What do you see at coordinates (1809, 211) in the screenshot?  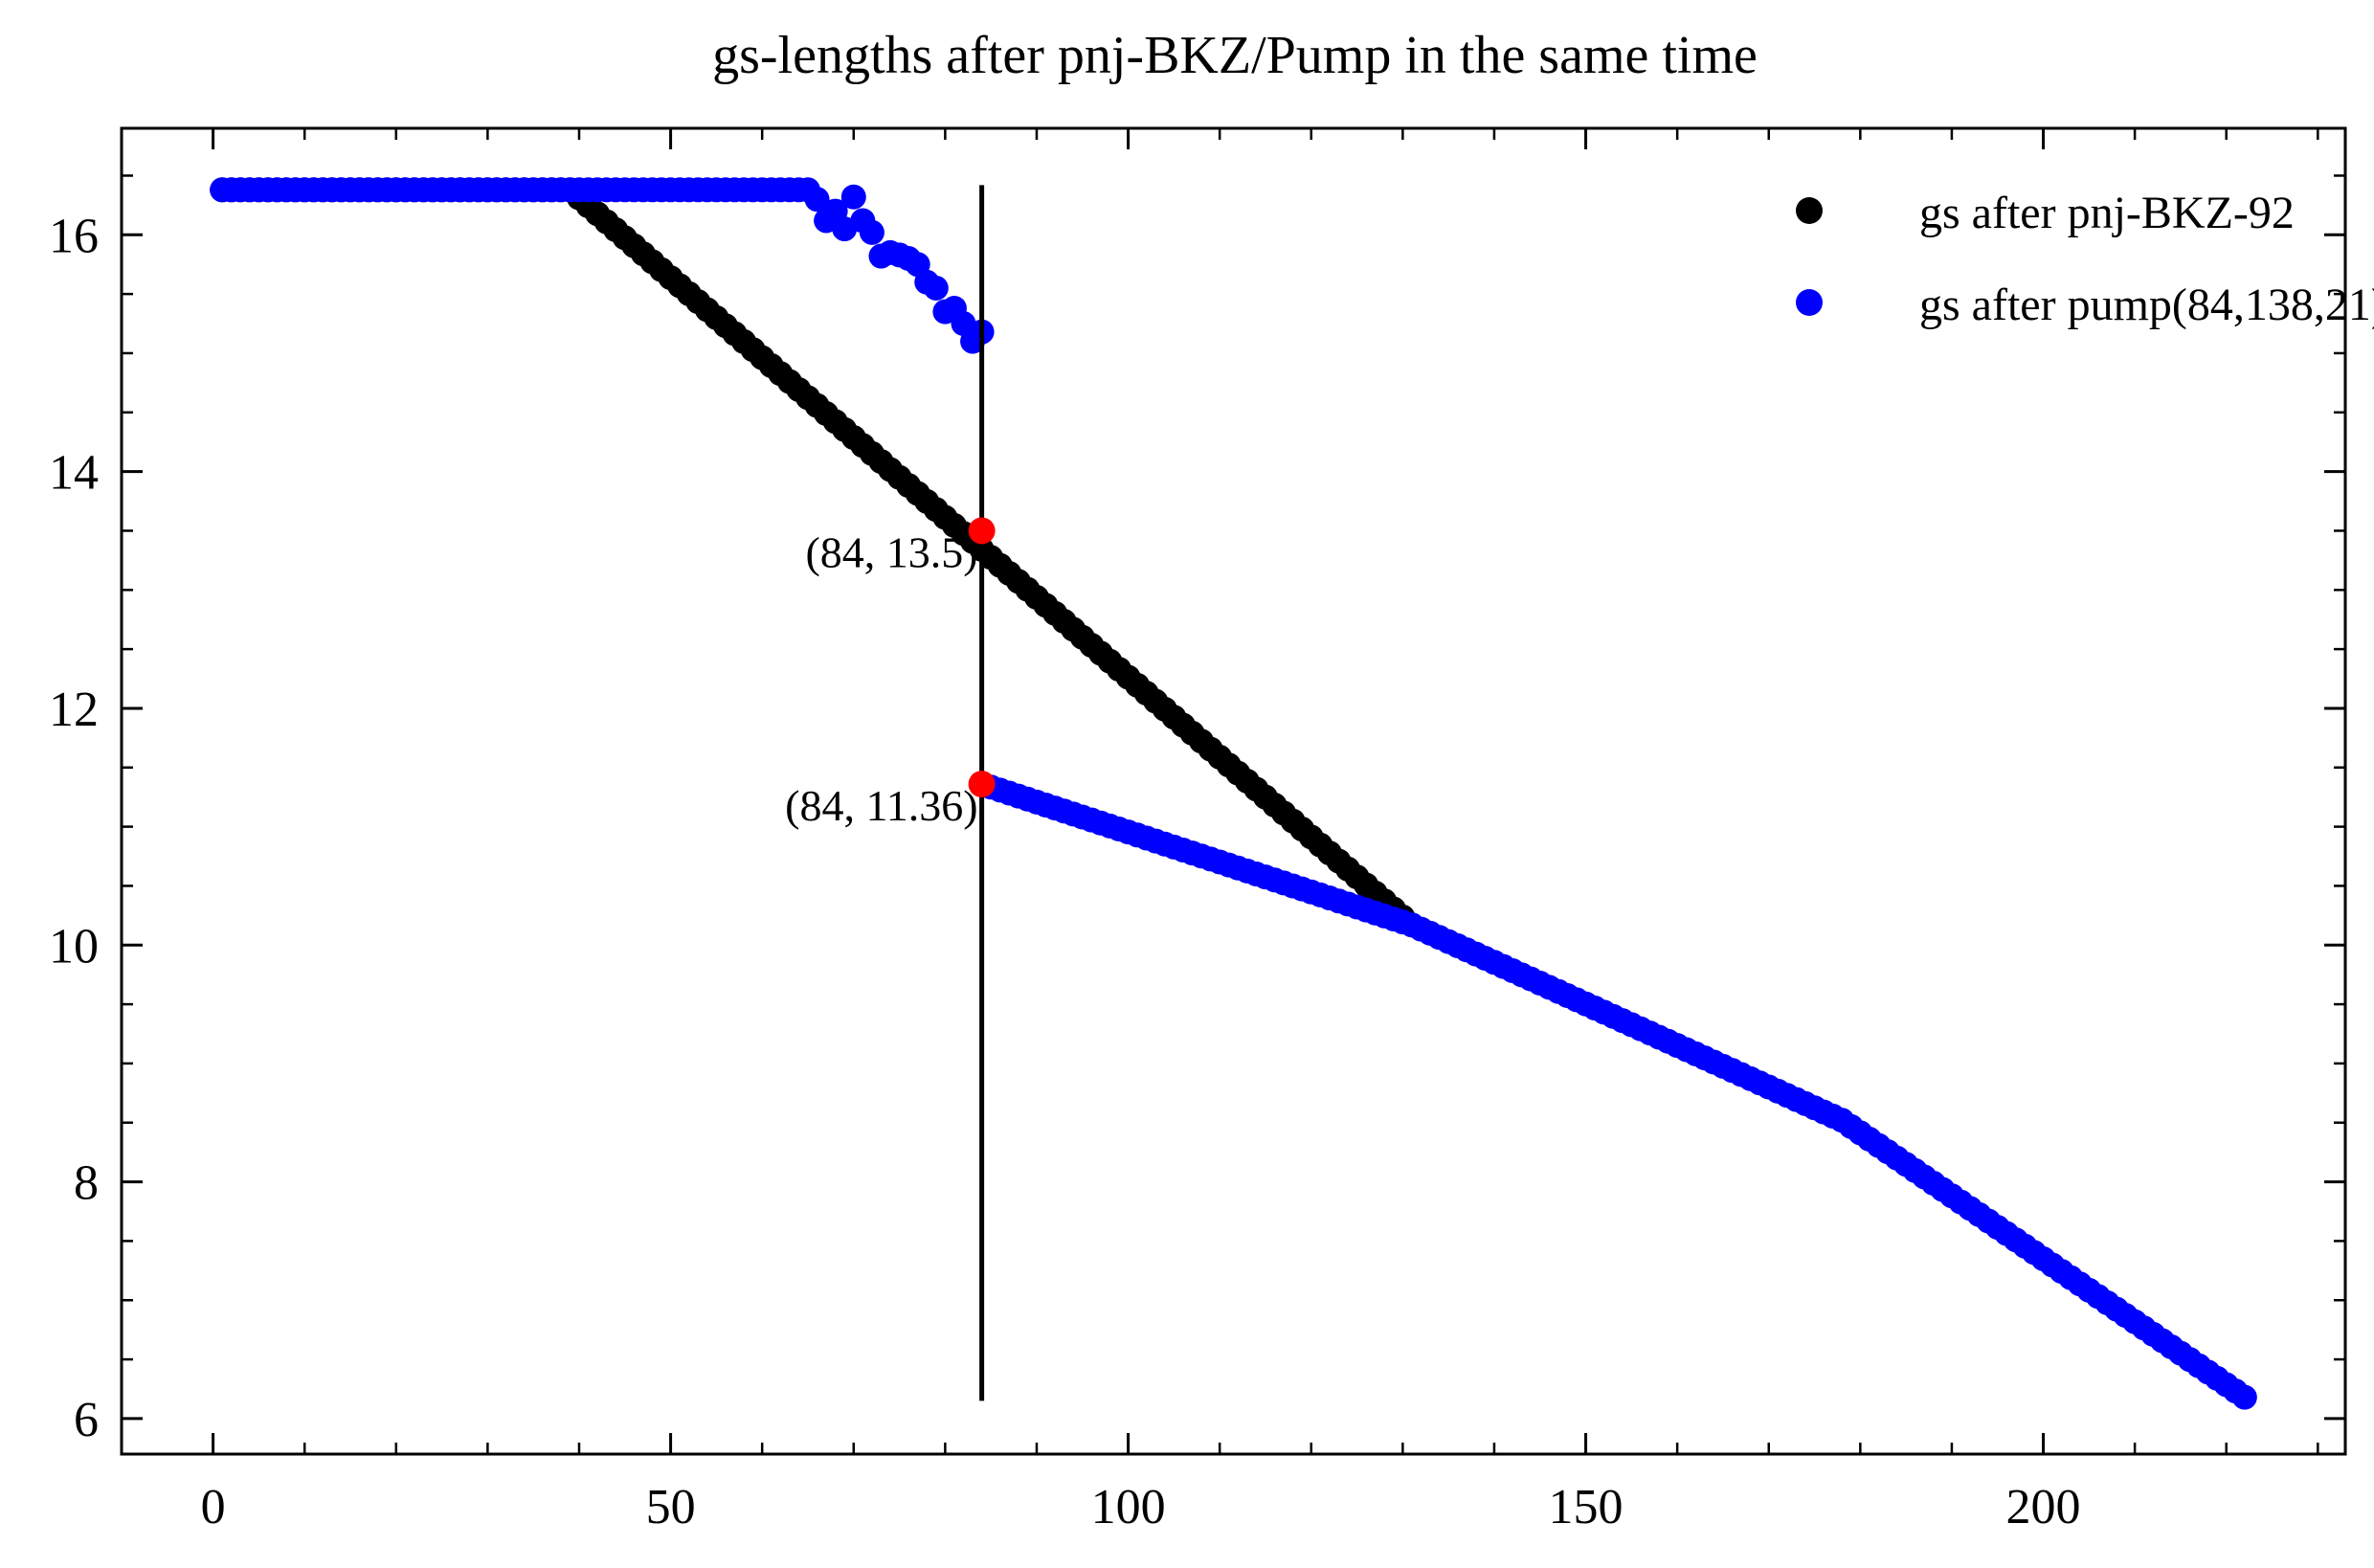 I see `legend-marker-pnj-bkz` at bounding box center [1809, 211].